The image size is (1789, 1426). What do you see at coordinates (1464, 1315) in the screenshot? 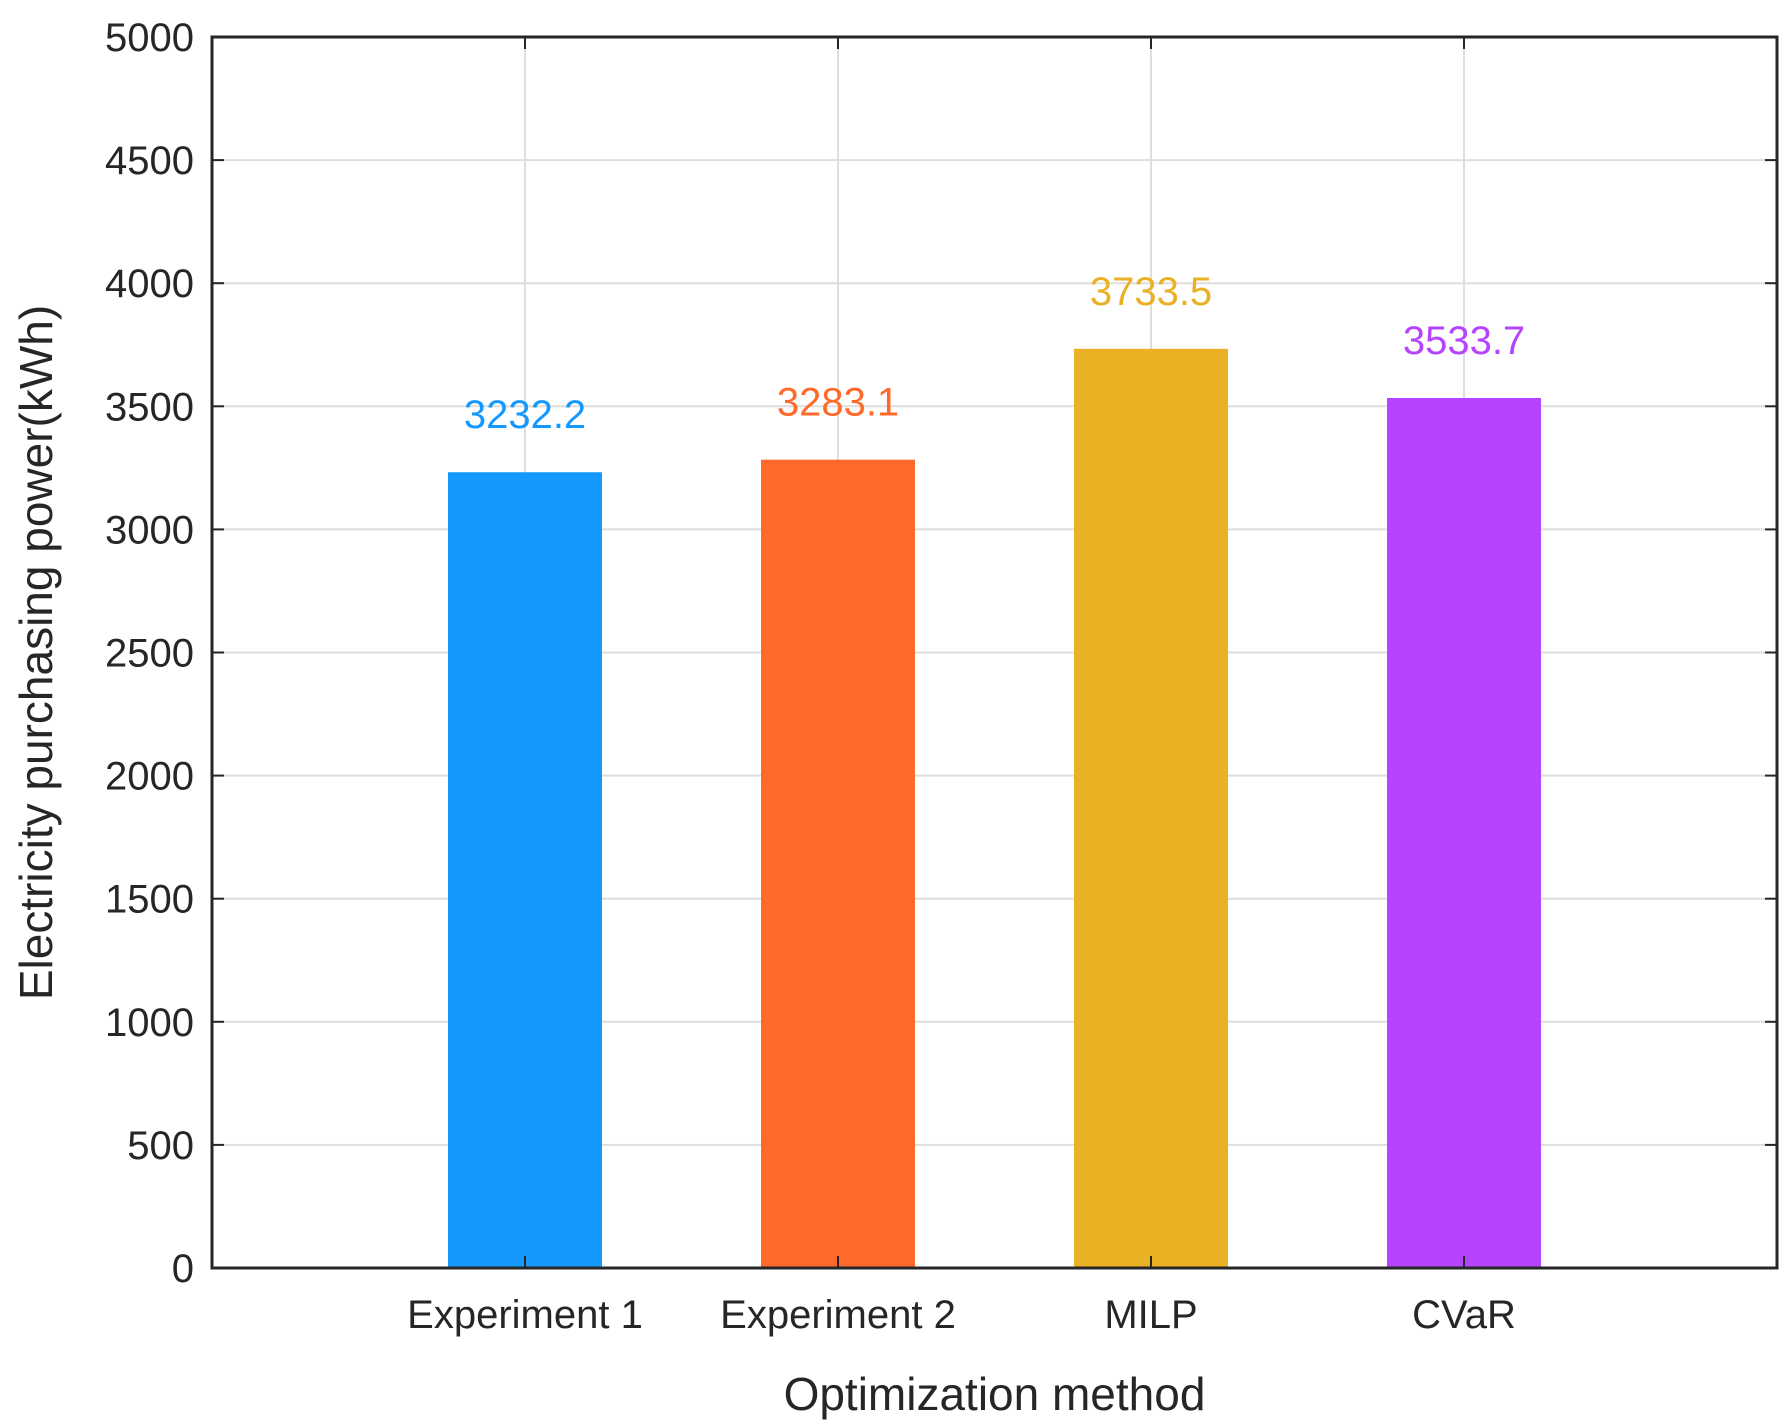
I see `x-tick-label: CVaR` at bounding box center [1464, 1315].